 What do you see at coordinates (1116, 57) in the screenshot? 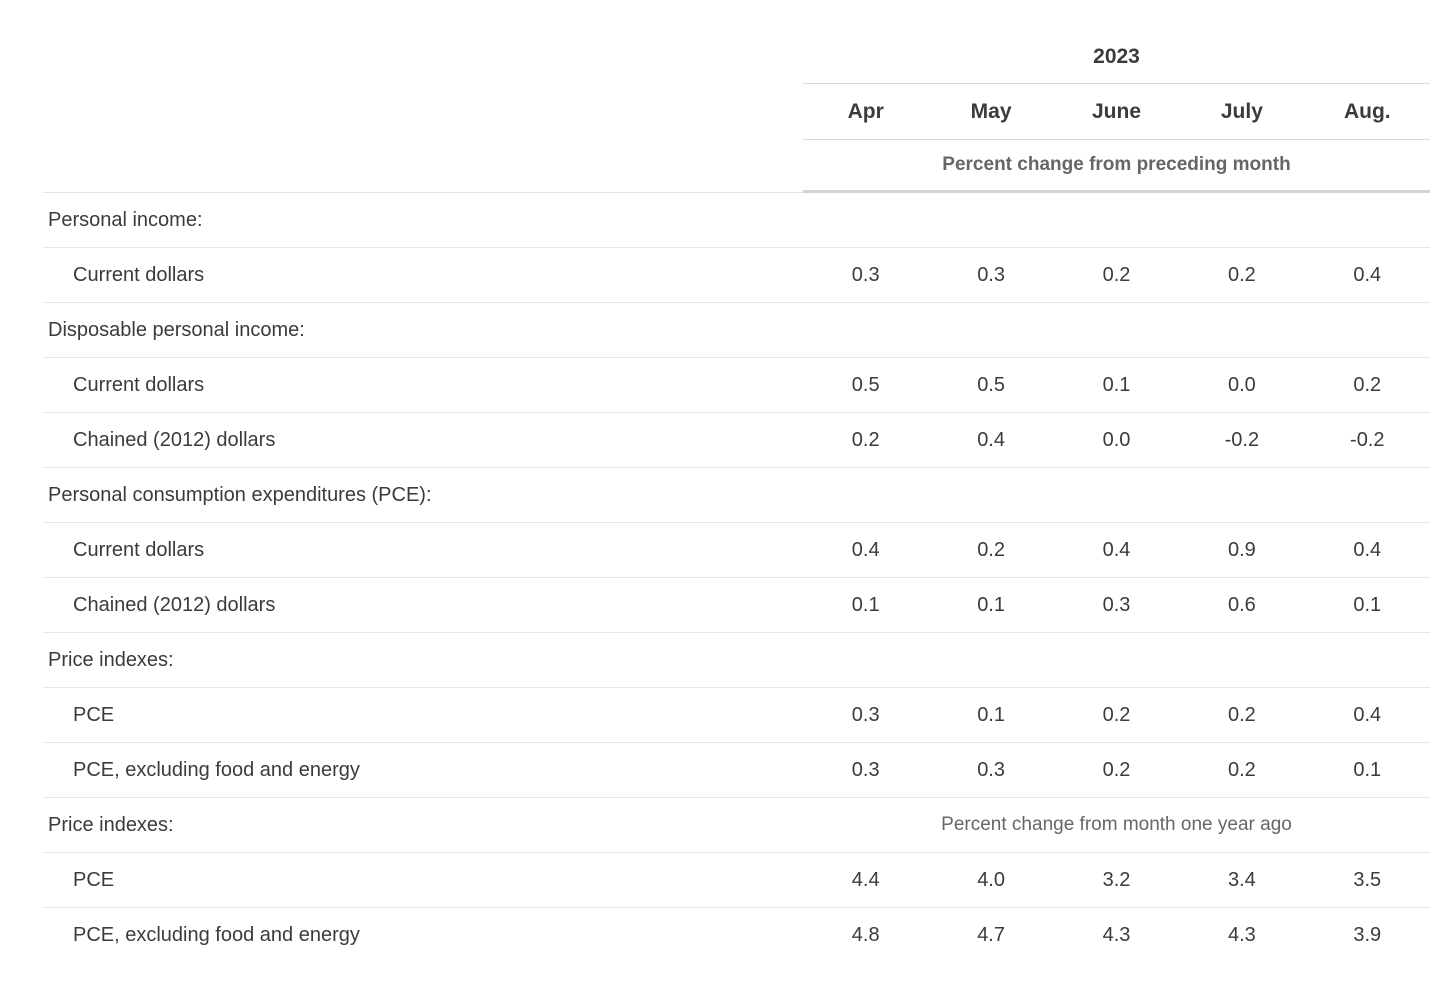
I see `year-header: 2023` at bounding box center [1116, 57].